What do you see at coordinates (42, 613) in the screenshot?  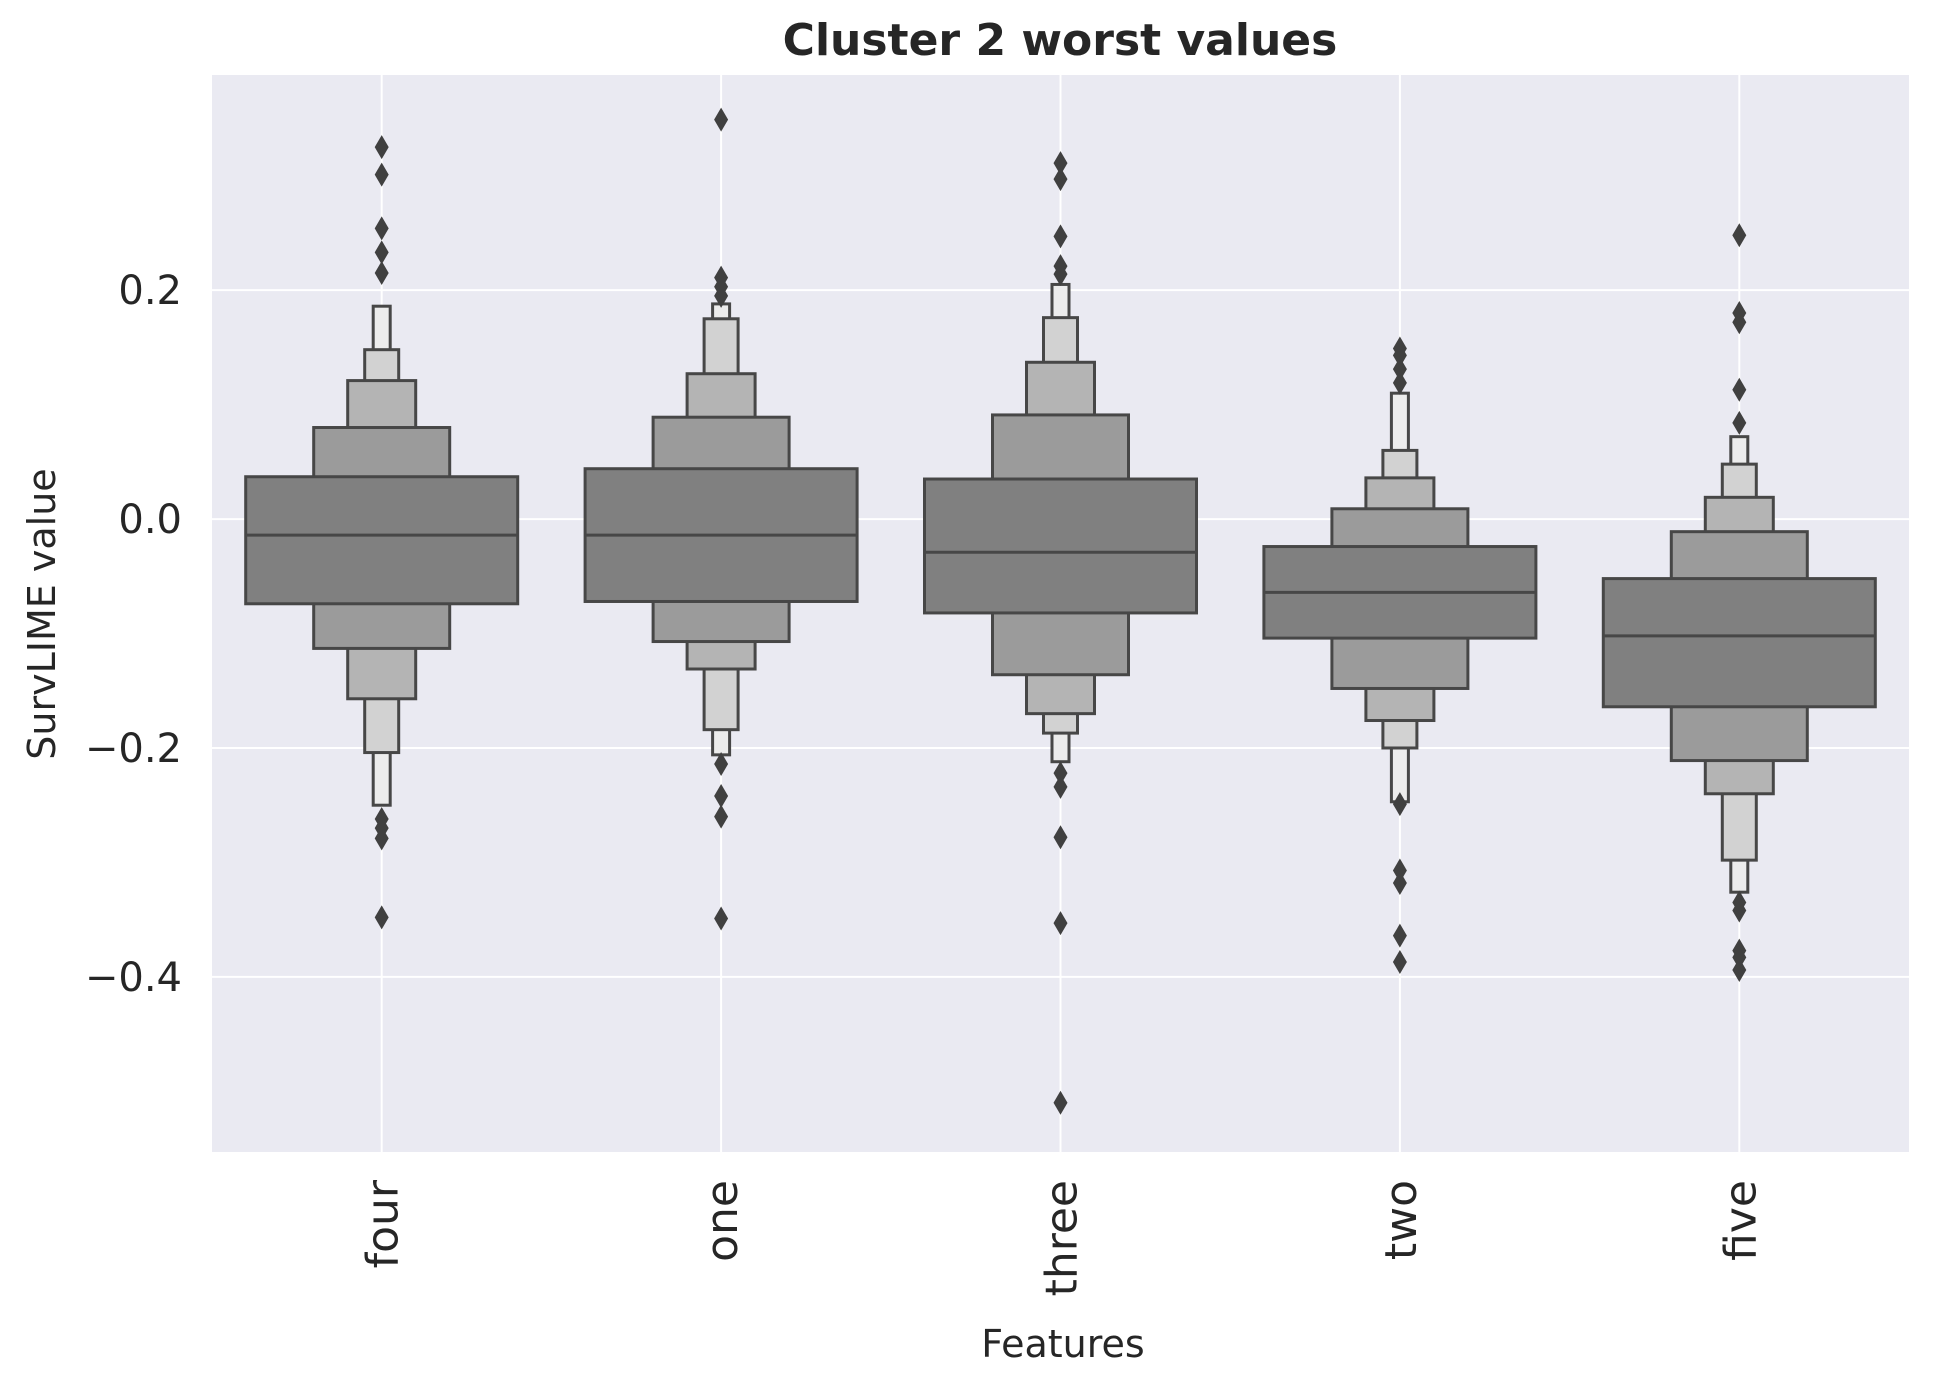 I see `y-axis-label: SurvLIME value` at bounding box center [42, 613].